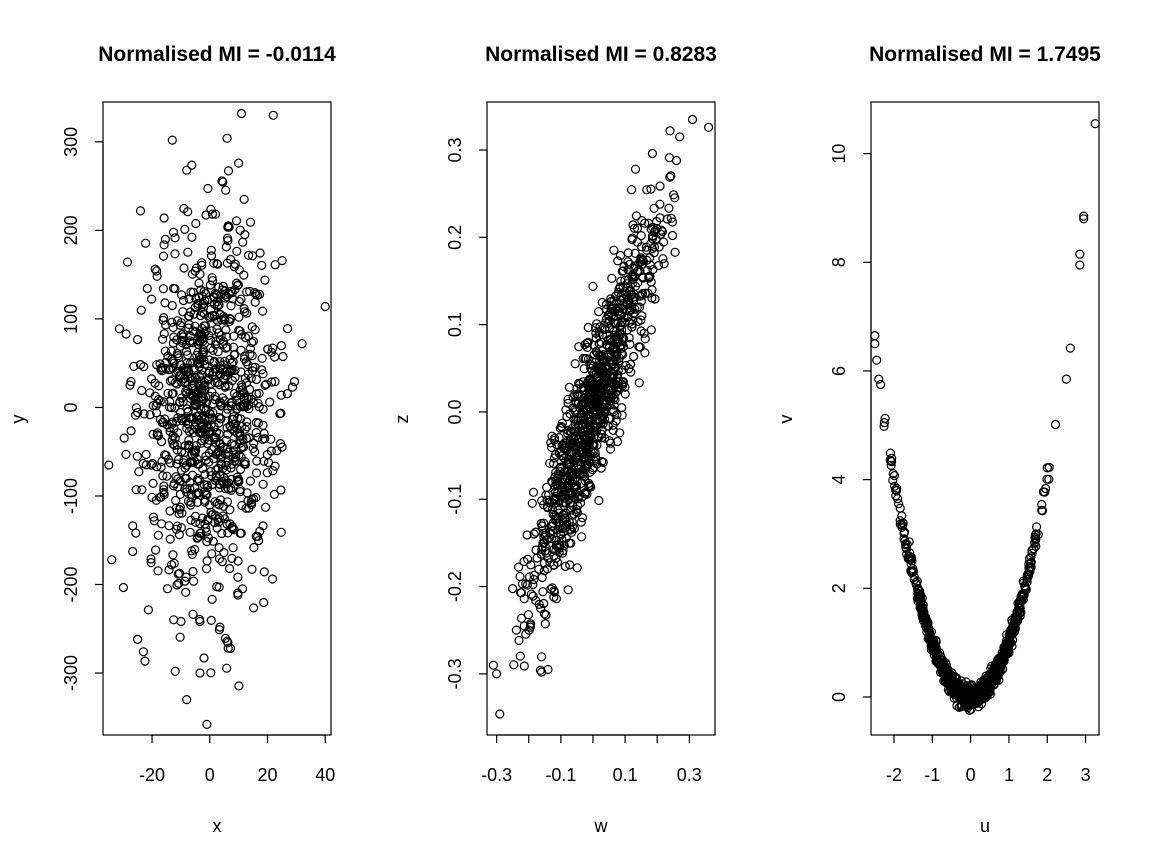 This screenshot has width=1152, height=864. What do you see at coordinates (217, 54) in the screenshot?
I see `panel-1-title: Normalised MI = -0.0114` at bounding box center [217, 54].